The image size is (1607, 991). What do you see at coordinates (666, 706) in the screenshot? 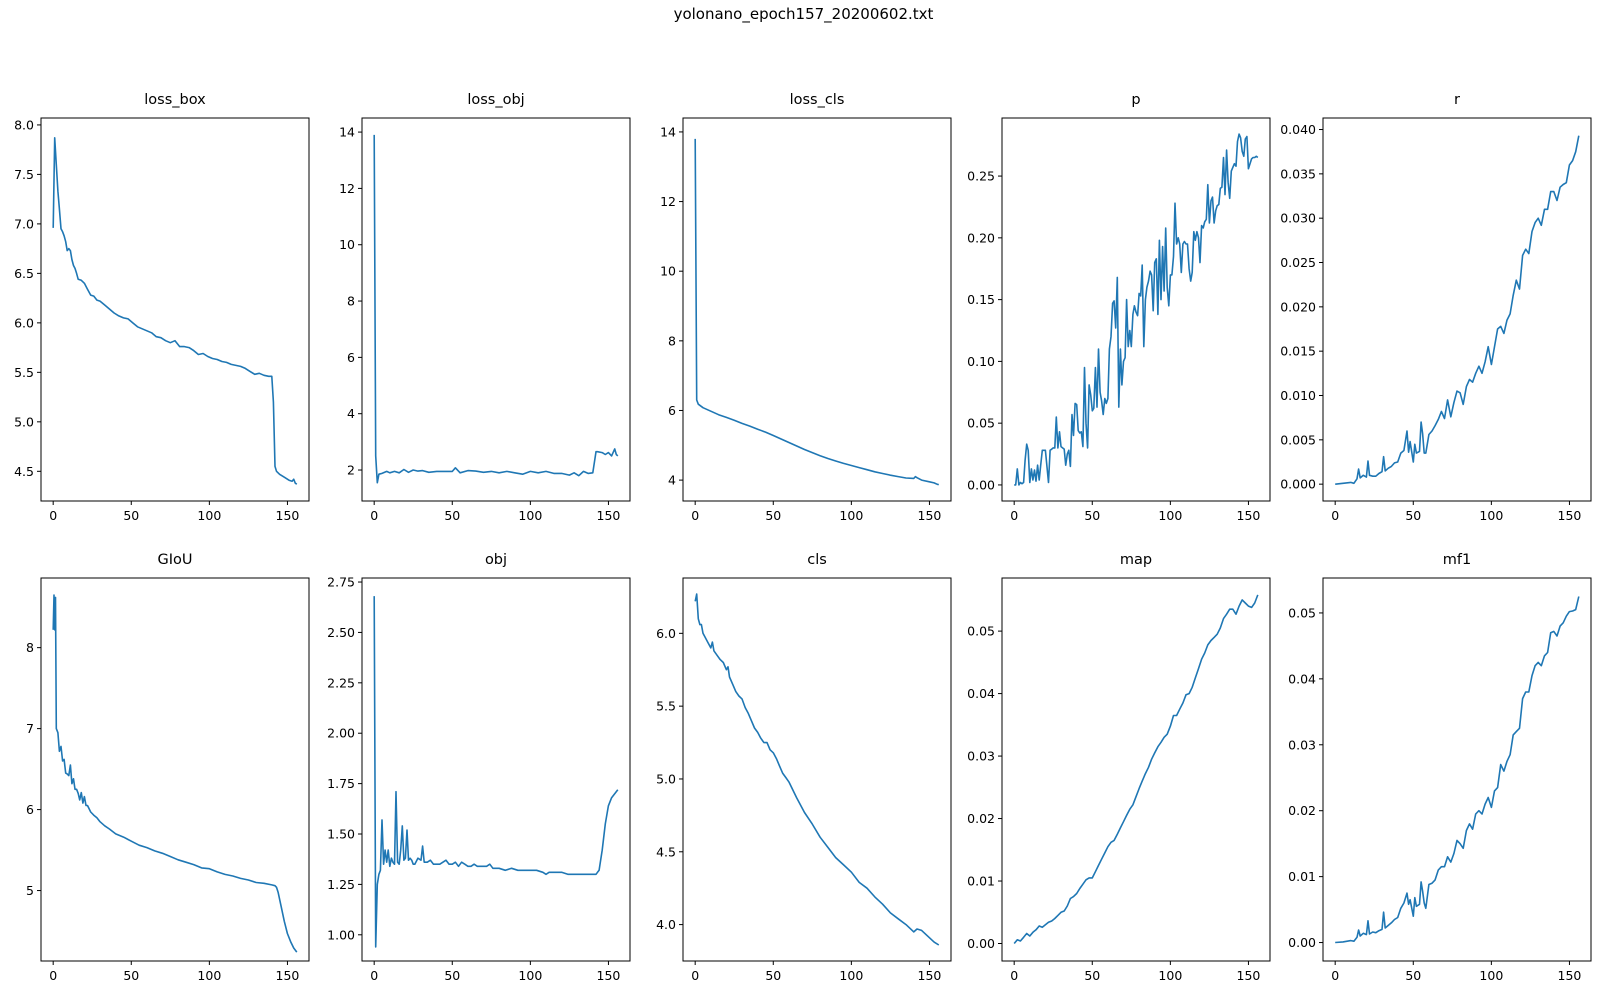
I see `y-tick-label: 5.5` at bounding box center [666, 706].